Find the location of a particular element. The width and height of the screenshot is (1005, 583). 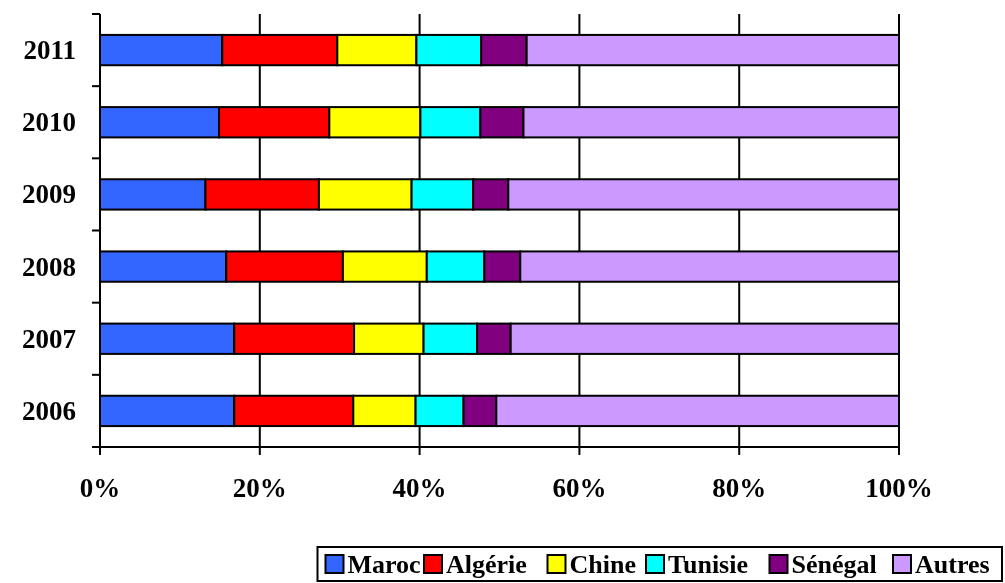

legend-label: Maroc is located at coordinates (384, 564).